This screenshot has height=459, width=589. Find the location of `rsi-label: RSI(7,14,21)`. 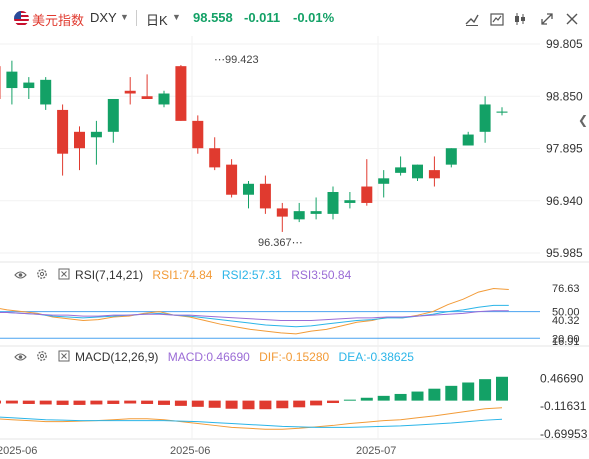

rsi-label: RSI(7,14,21) is located at coordinates (109, 275).